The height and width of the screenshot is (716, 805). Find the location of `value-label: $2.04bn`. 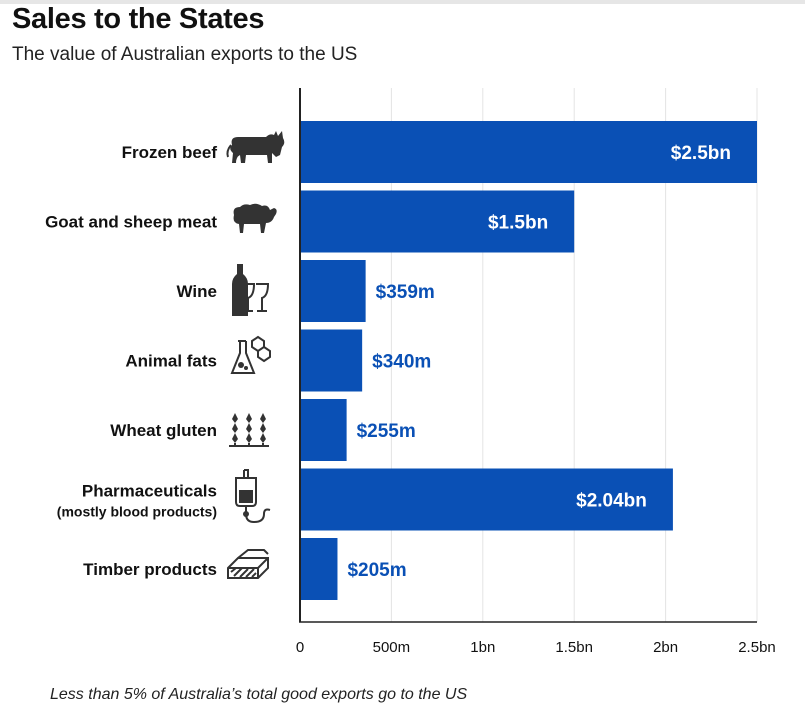

value-label: $2.04bn is located at coordinates (611, 501).